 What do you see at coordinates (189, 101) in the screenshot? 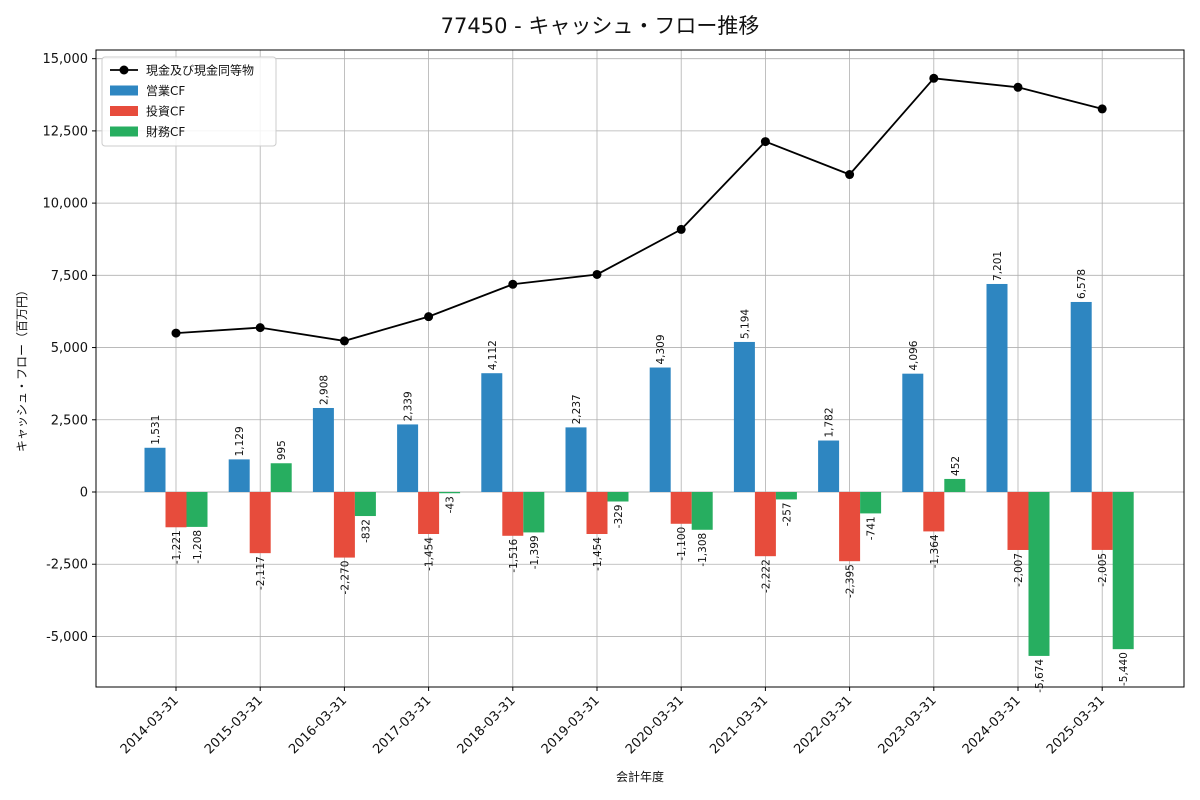
I see `legend-box` at bounding box center [189, 101].